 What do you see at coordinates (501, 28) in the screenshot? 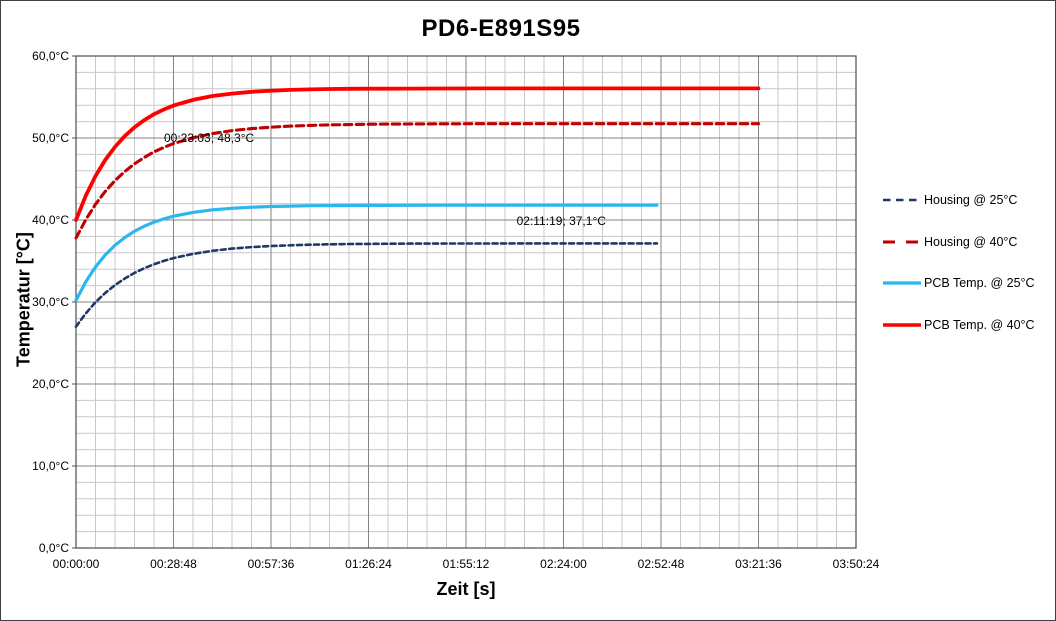
I see `chart-title: PD6-E891S95` at bounding box center [501, 28].